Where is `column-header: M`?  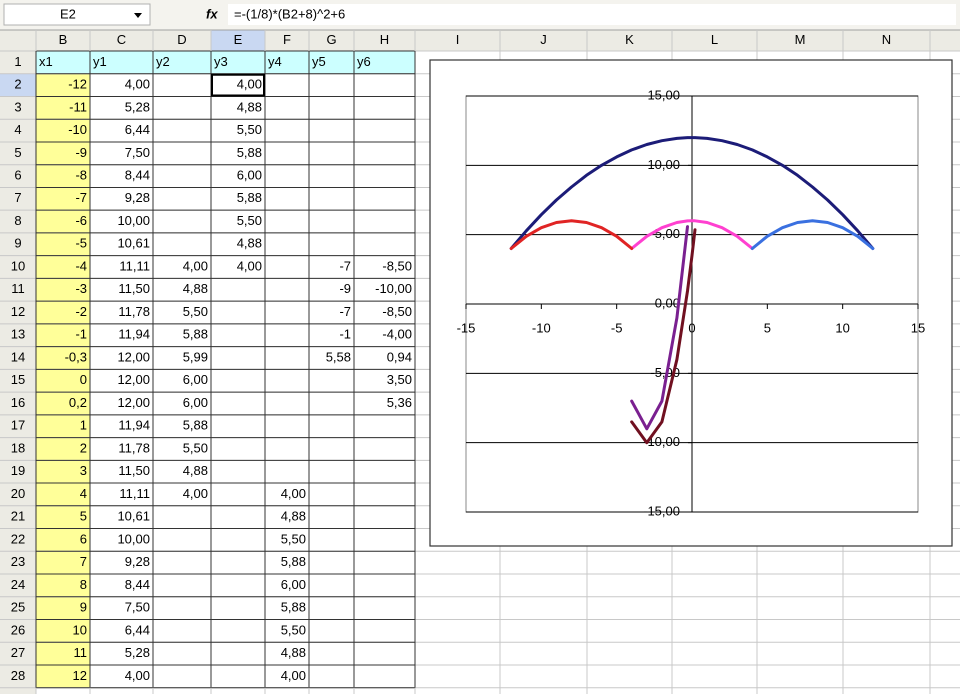
column-header: M is located at coordinates (800, 39).